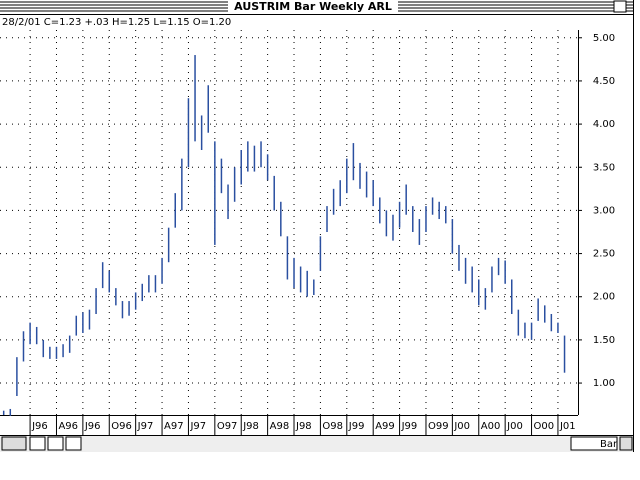 This screenshot has width=640, height=480. What do you see at coordinates (544, 426) in the screenshot?
I see `x-tick-label: O00` at bounding box center [544, 426].